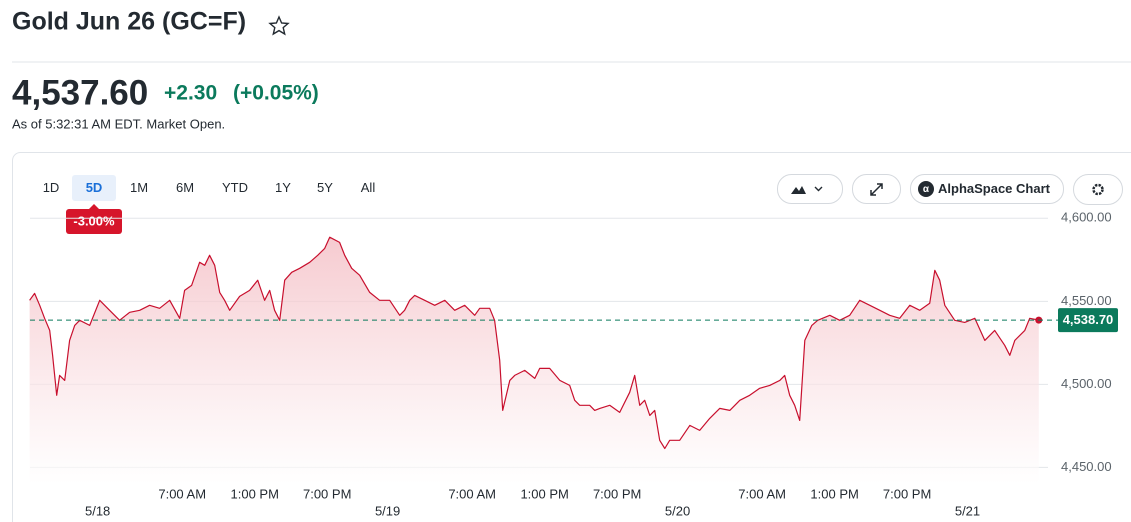 This screenshot has height=522, width=1131. Describe the element at coordinates (876, 189) in the screenshot. I see `expand-icon` at that location.